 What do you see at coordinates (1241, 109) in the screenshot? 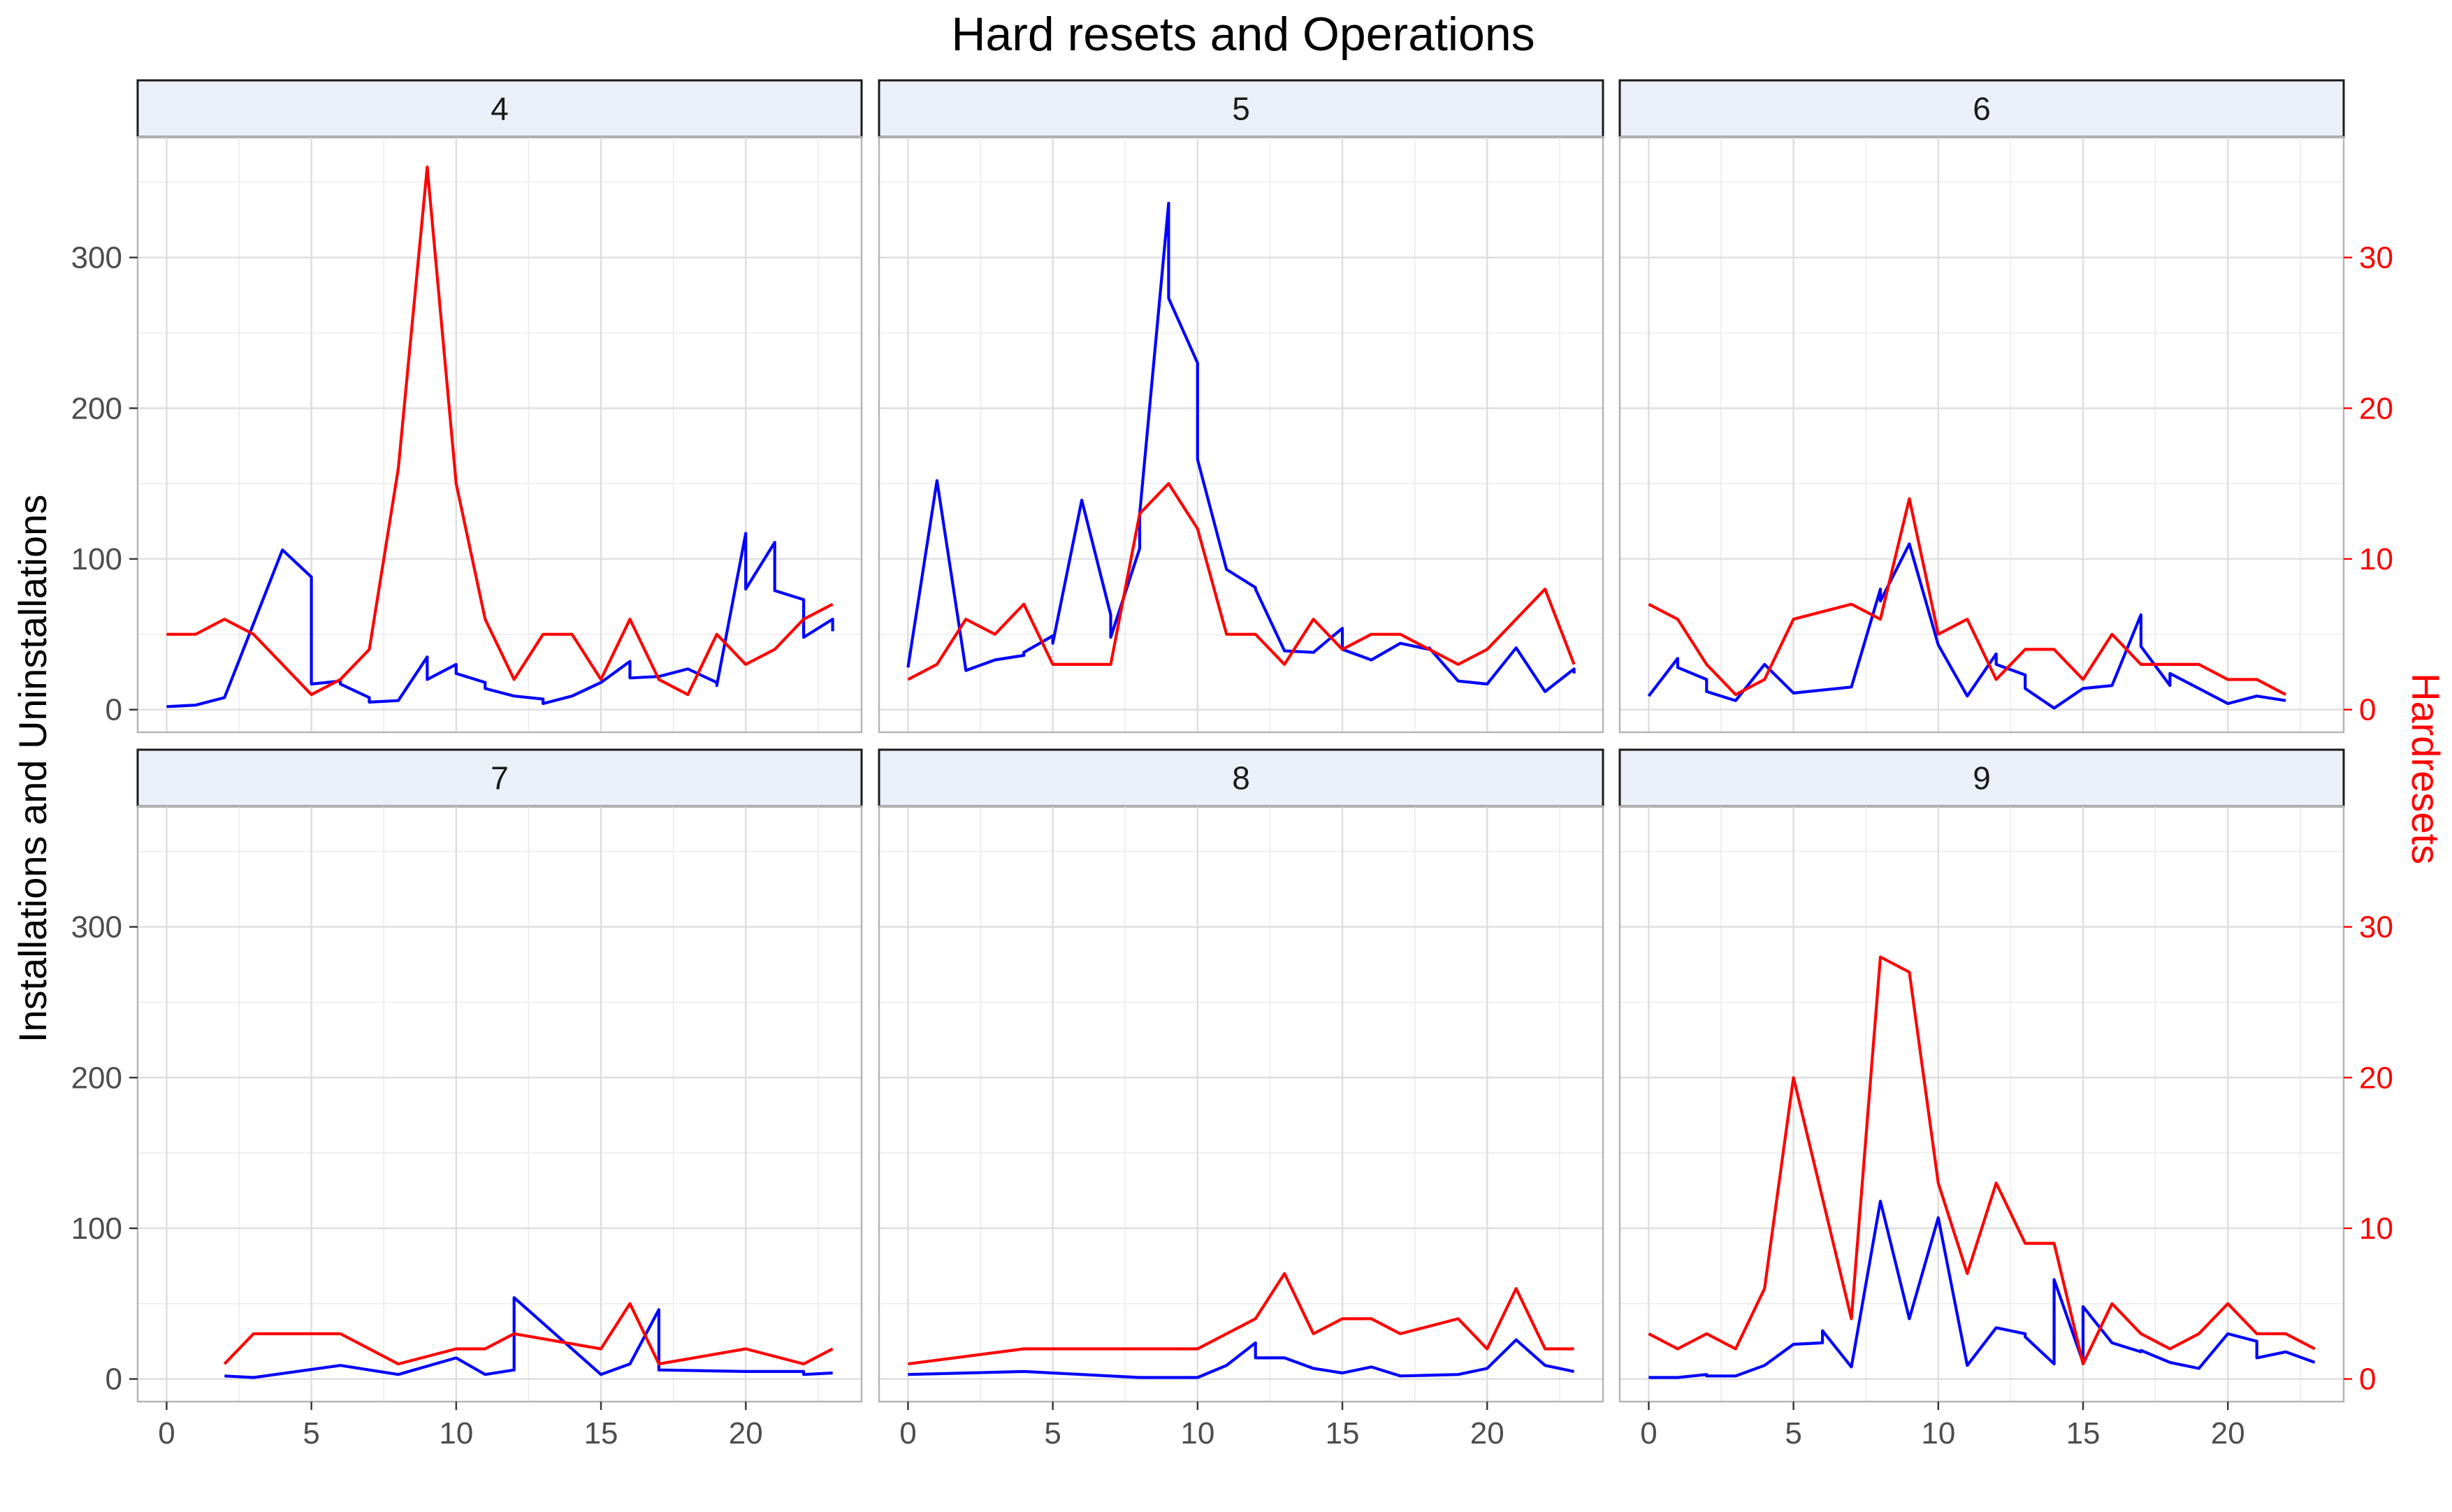
I see `facet-label: 5` at bounding box center [1241, 109].